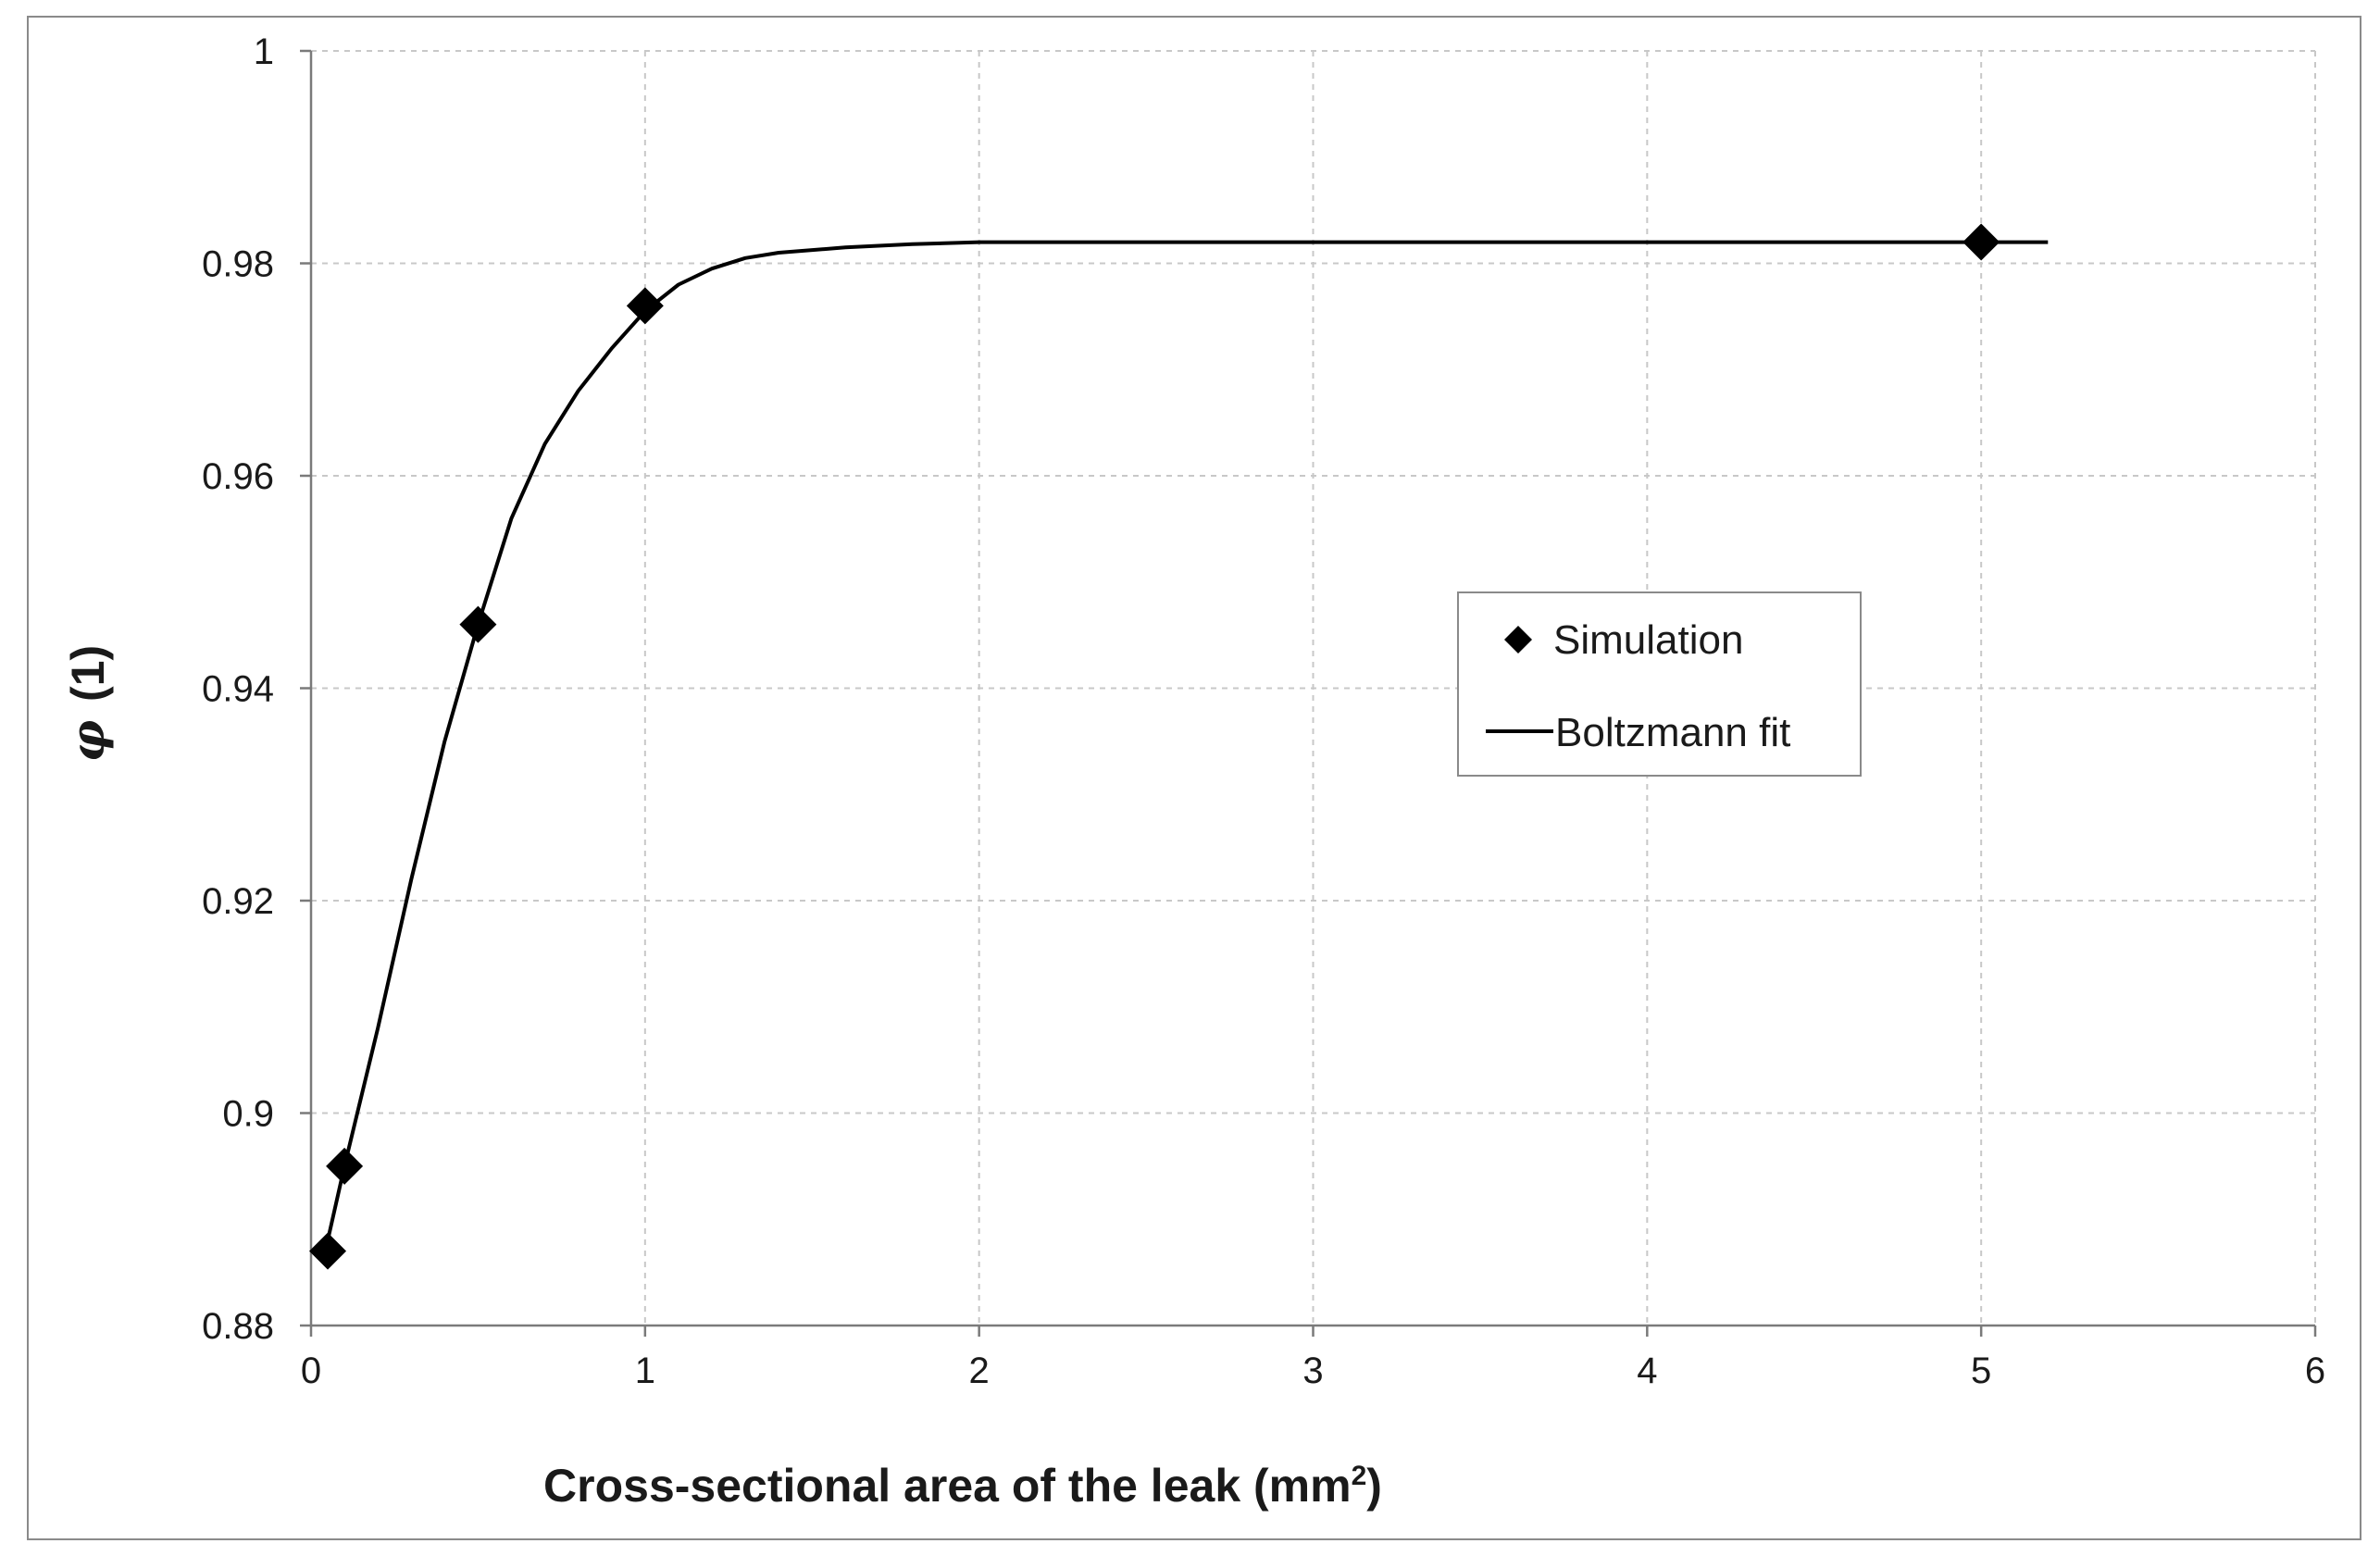 The width and height of the screenshot is (2380, 1556). What do you see at coordinates (962, 1486) in the screenshot?
I see `x-axis-title: Cross-sectional area of the leak (mm2)` at bounding box center [962, 1486].